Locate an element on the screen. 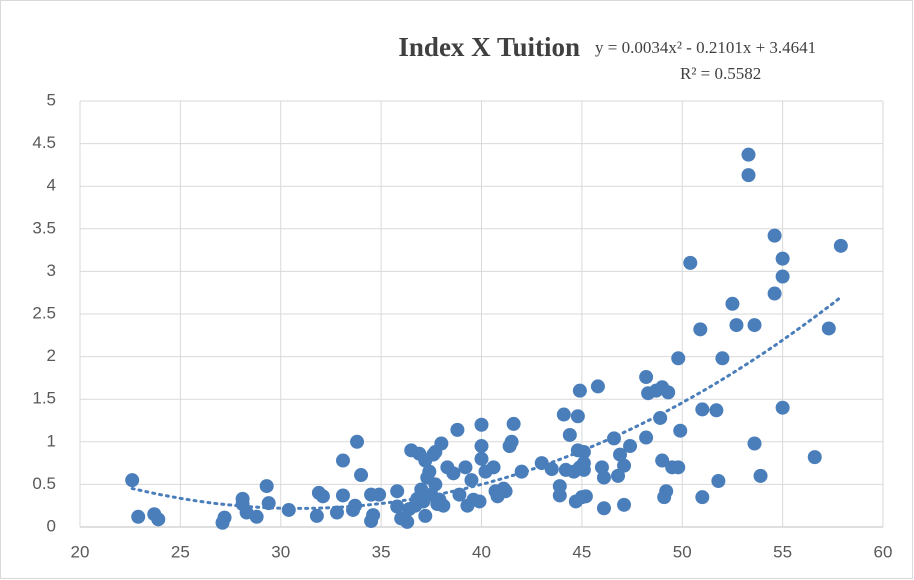 The image size is (914, 580). x-tick-label: 55 is located at coordinates (782, 551).